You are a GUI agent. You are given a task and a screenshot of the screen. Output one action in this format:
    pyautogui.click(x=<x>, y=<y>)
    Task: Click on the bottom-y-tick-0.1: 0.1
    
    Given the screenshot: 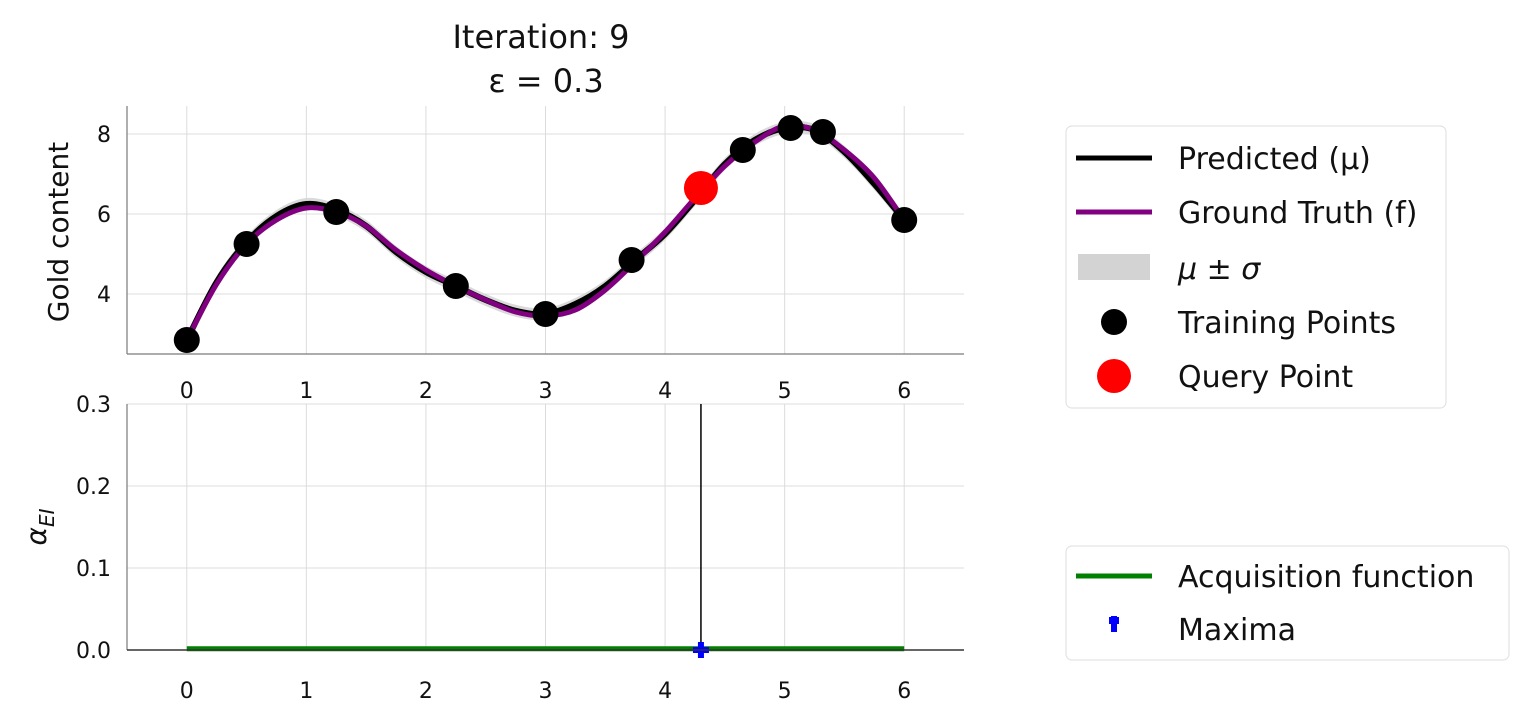 What is the action you would take?
    pyautogui.click(x=93, y=569)
    